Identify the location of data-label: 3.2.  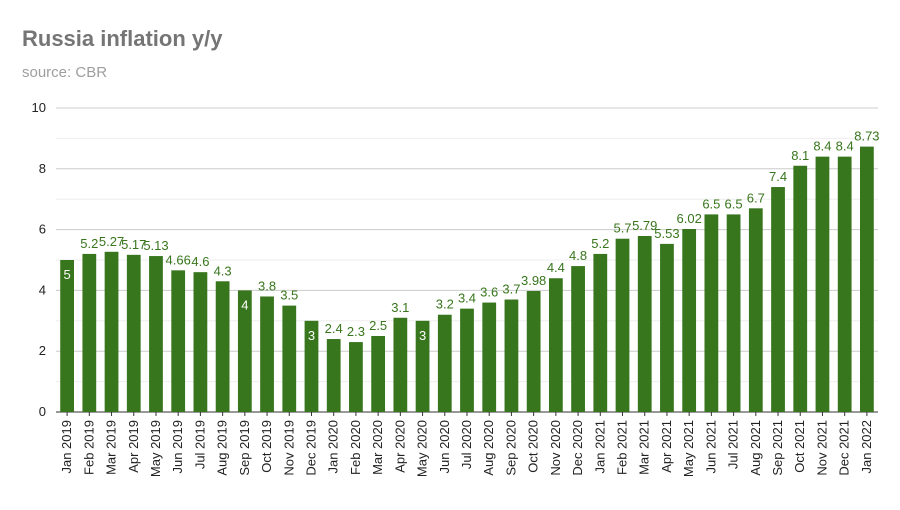
(445, 304).